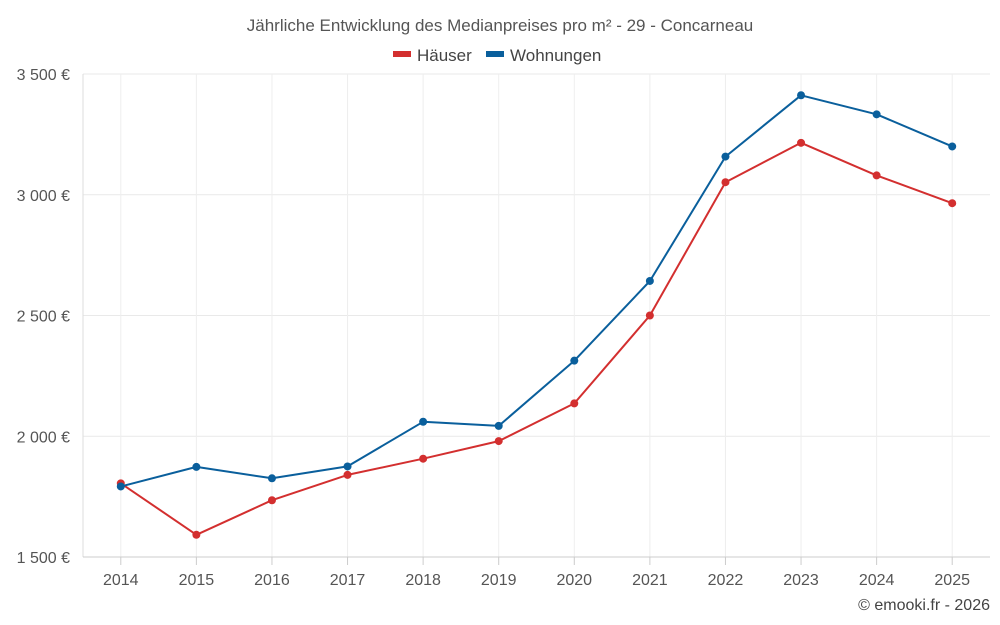 This screenshot has width=1000, height=625. I want to click on x-tick-label: 2024, so click(877, 580).